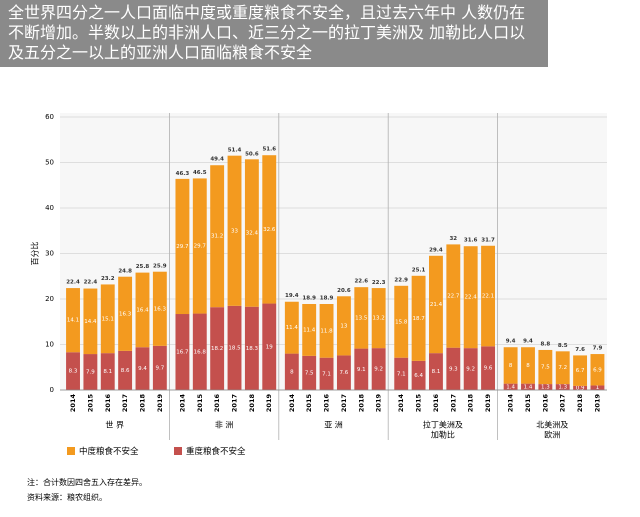  Describe the element at coordinates (443, 425) in the screenshot. I see `group-label: 拉丁美洲及` at that location.